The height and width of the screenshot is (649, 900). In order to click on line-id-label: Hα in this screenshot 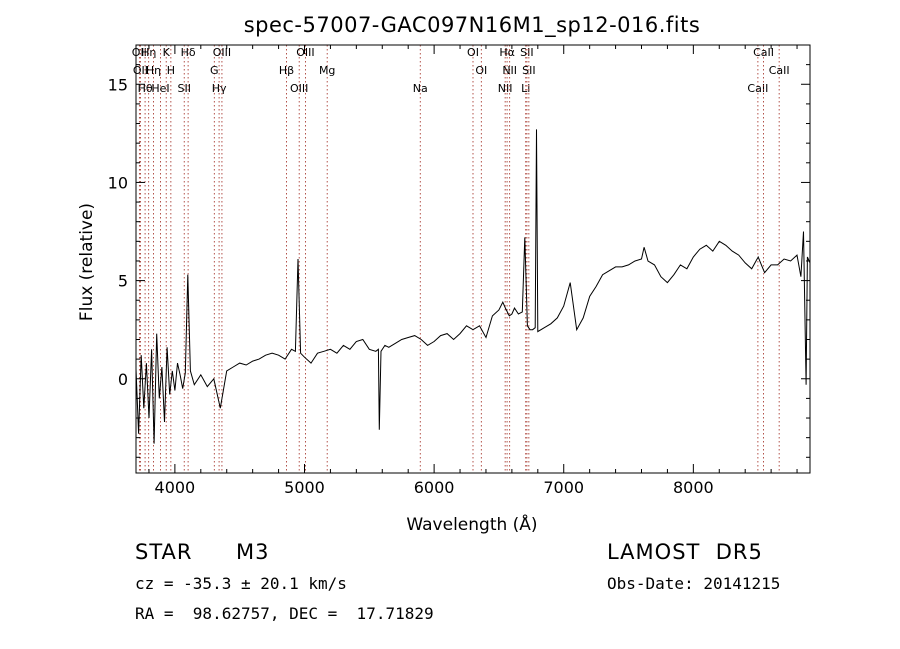, I will do `click(507, 52)`.